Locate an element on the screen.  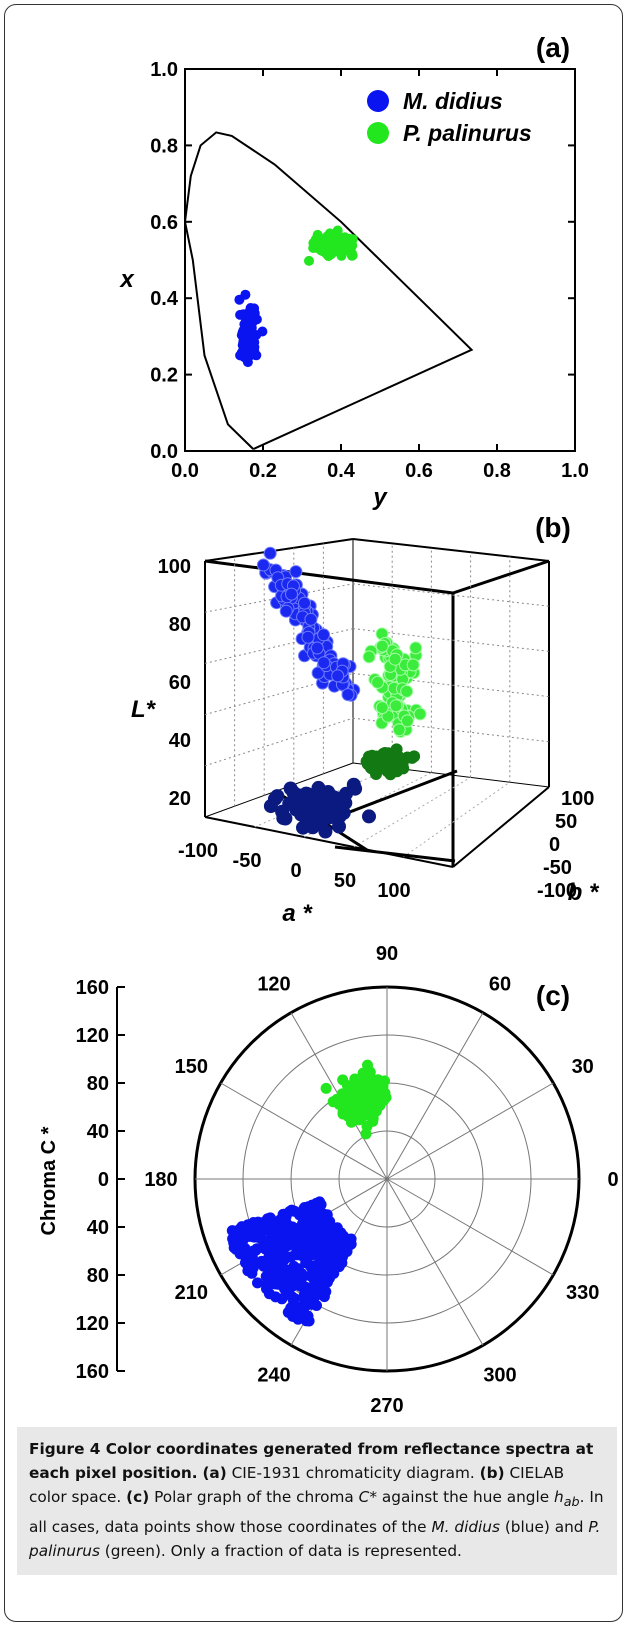
panel-c-angle-label: 270 is located at coordinates (386, 1406).